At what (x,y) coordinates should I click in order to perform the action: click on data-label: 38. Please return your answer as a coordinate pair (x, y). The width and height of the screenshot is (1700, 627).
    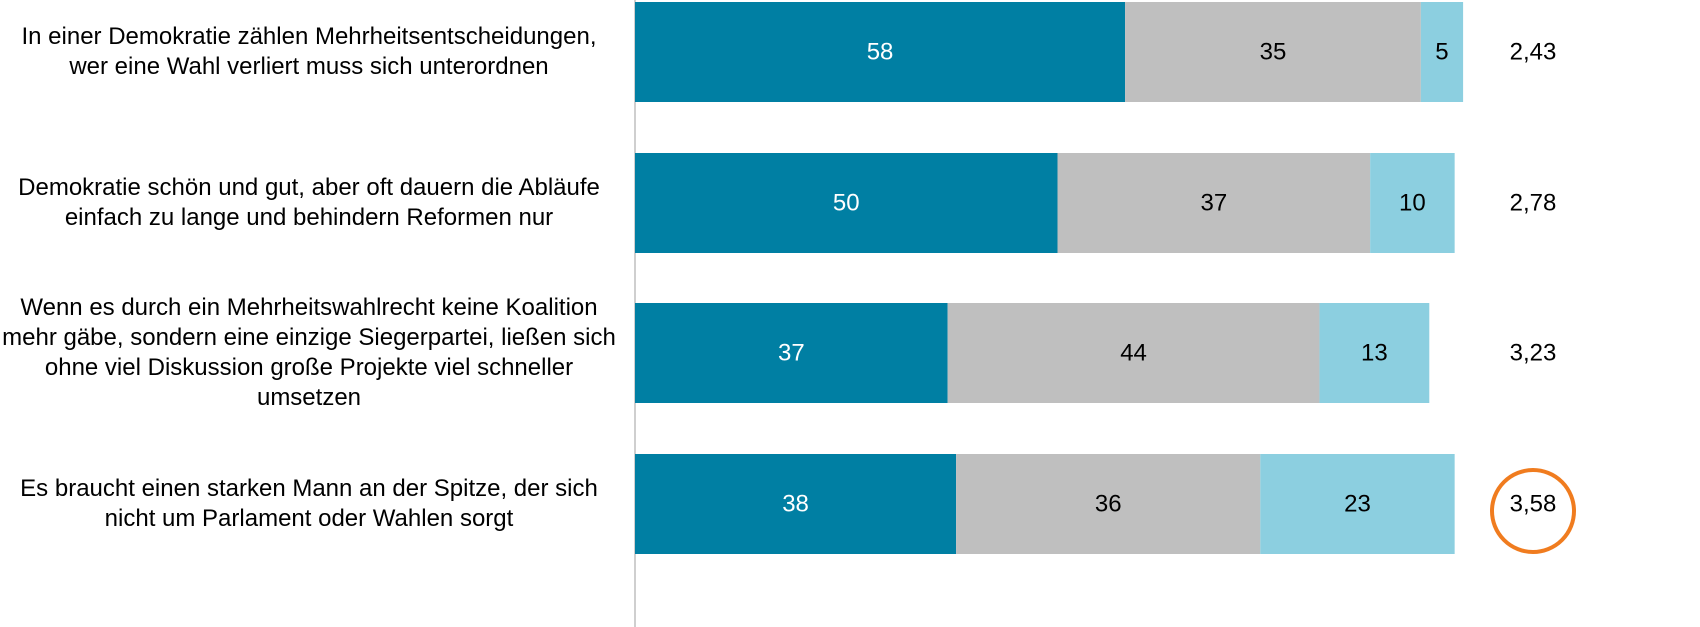
    Looking at the image, I should click on (795, 504).